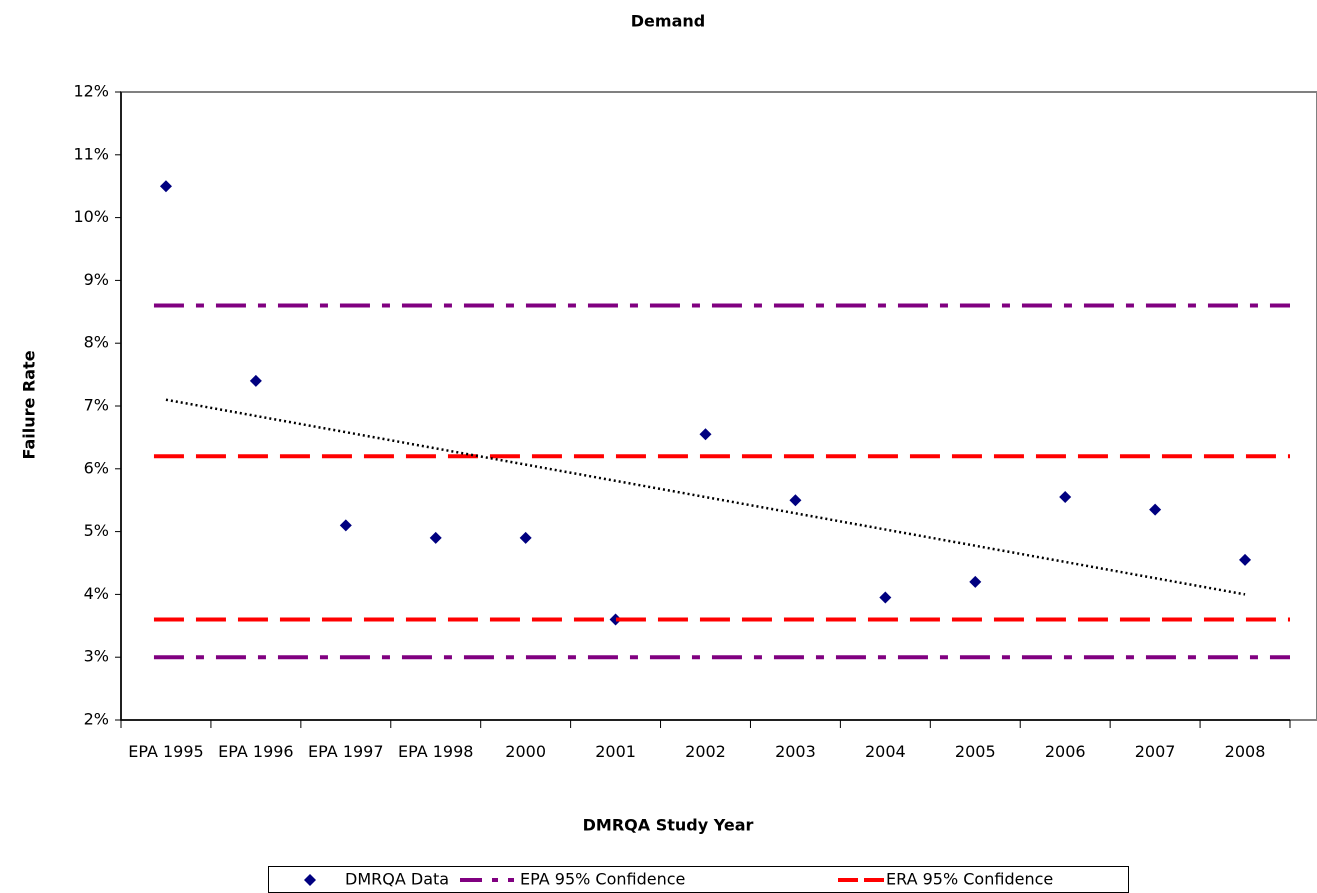 This screenshot has width=1317, height=893. I want to click on x-tick-label: 2003, so click(795, 751).